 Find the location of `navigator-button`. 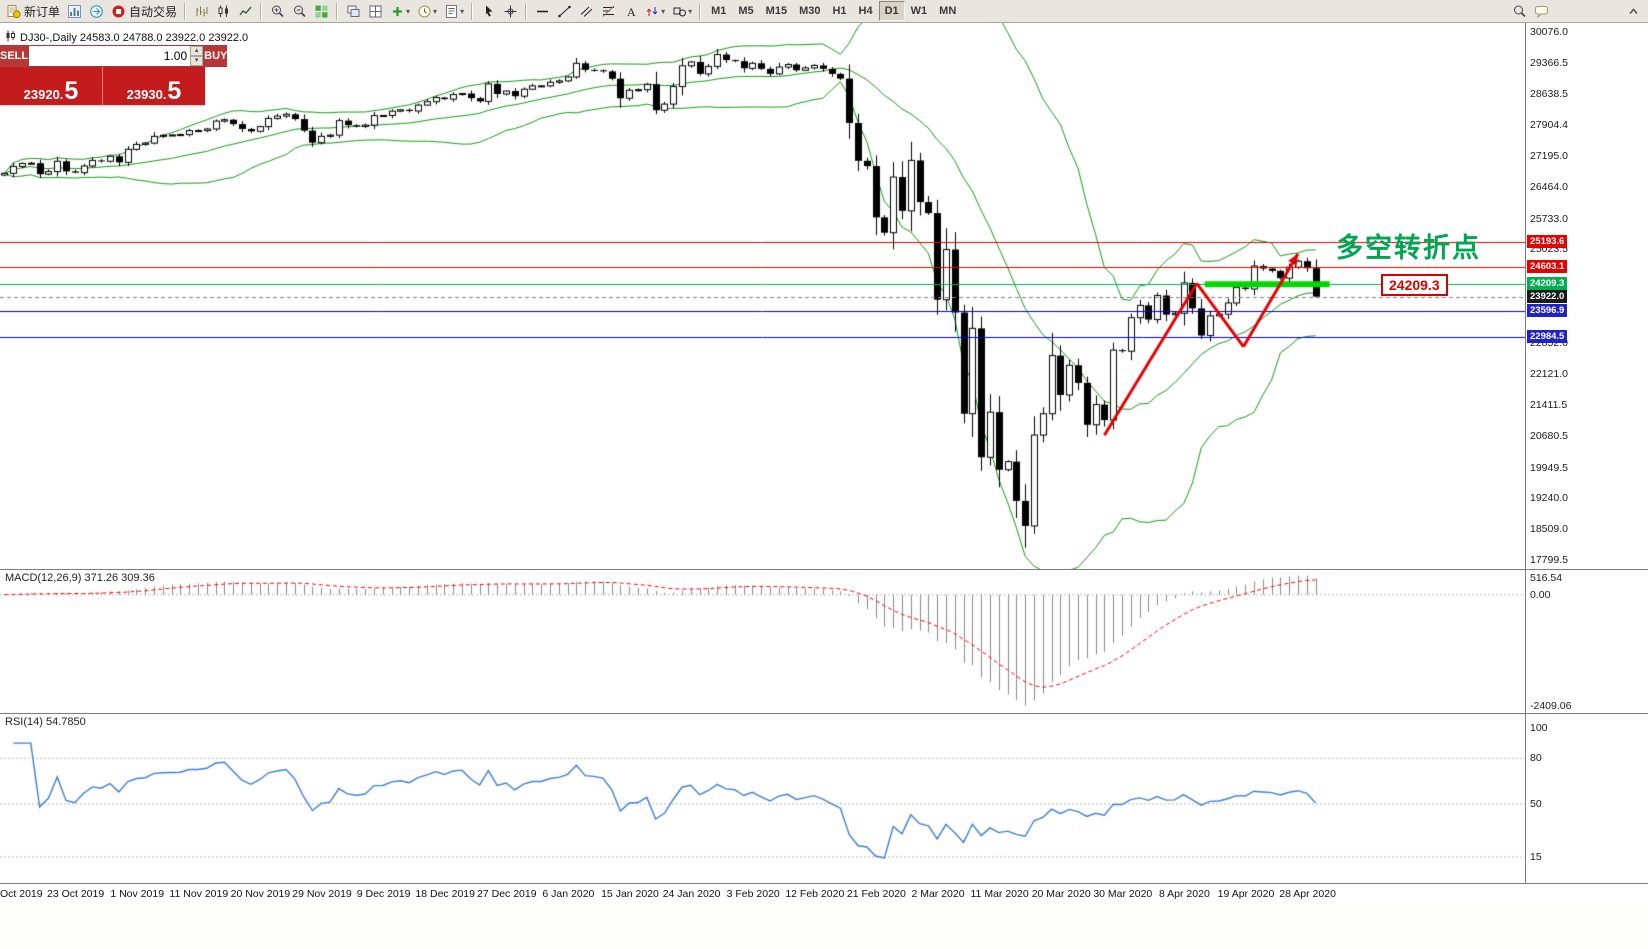

navigator-button is located at coordinates (96, 11).